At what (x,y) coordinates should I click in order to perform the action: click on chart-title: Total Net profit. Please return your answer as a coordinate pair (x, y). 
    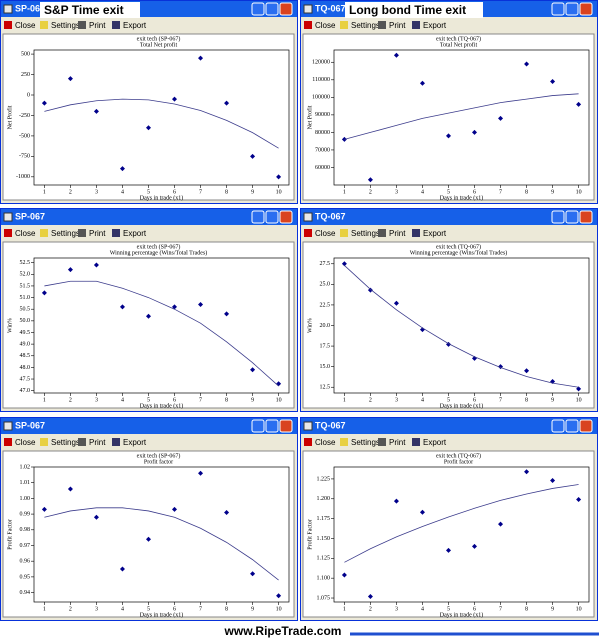
    Looking at the image, I should click on (459, 44).